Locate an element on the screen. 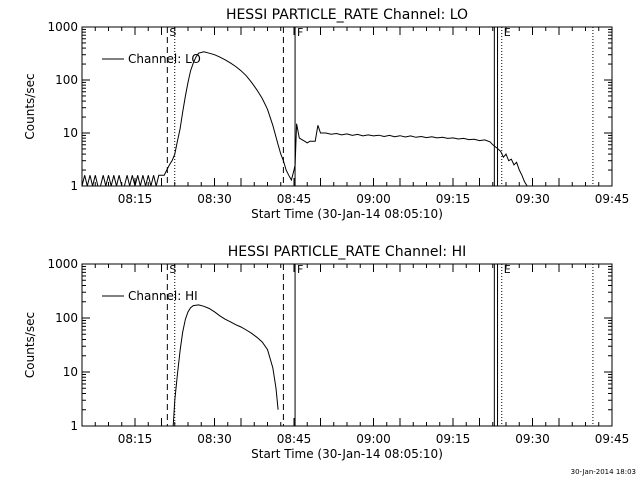 Image resolution: width=640 pixels, height=480 pixels. chart-title-lo: HESSI PARTICLE_RATE Channel: LO is located at coordinates (347, 15).